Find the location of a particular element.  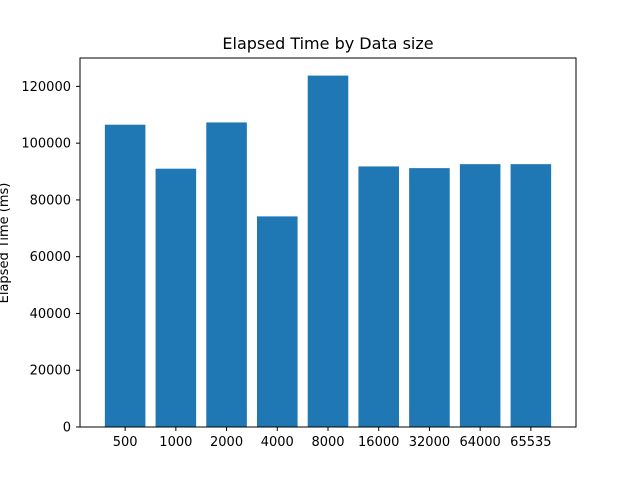

x-tick-label: 65535 is located at coordinates (530, 442).